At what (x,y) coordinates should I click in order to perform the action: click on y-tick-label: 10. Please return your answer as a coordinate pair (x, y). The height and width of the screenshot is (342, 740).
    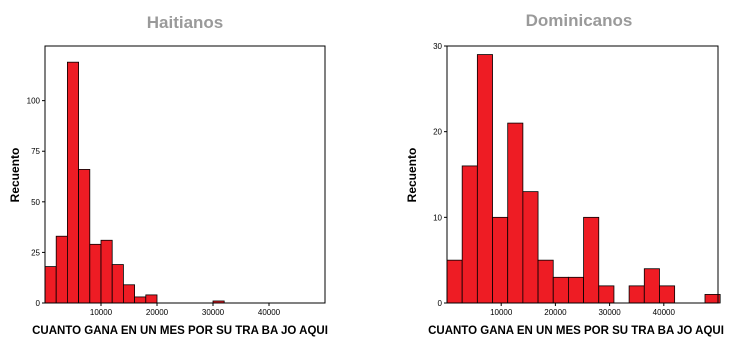
    Looking at the image, I should click on (437, 217).